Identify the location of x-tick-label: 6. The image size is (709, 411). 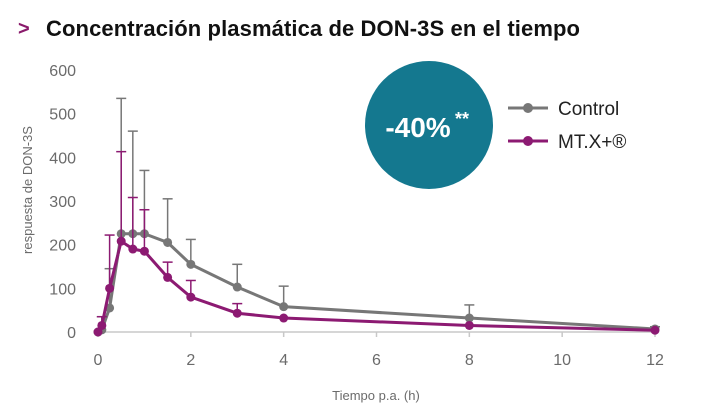
(376, 360).